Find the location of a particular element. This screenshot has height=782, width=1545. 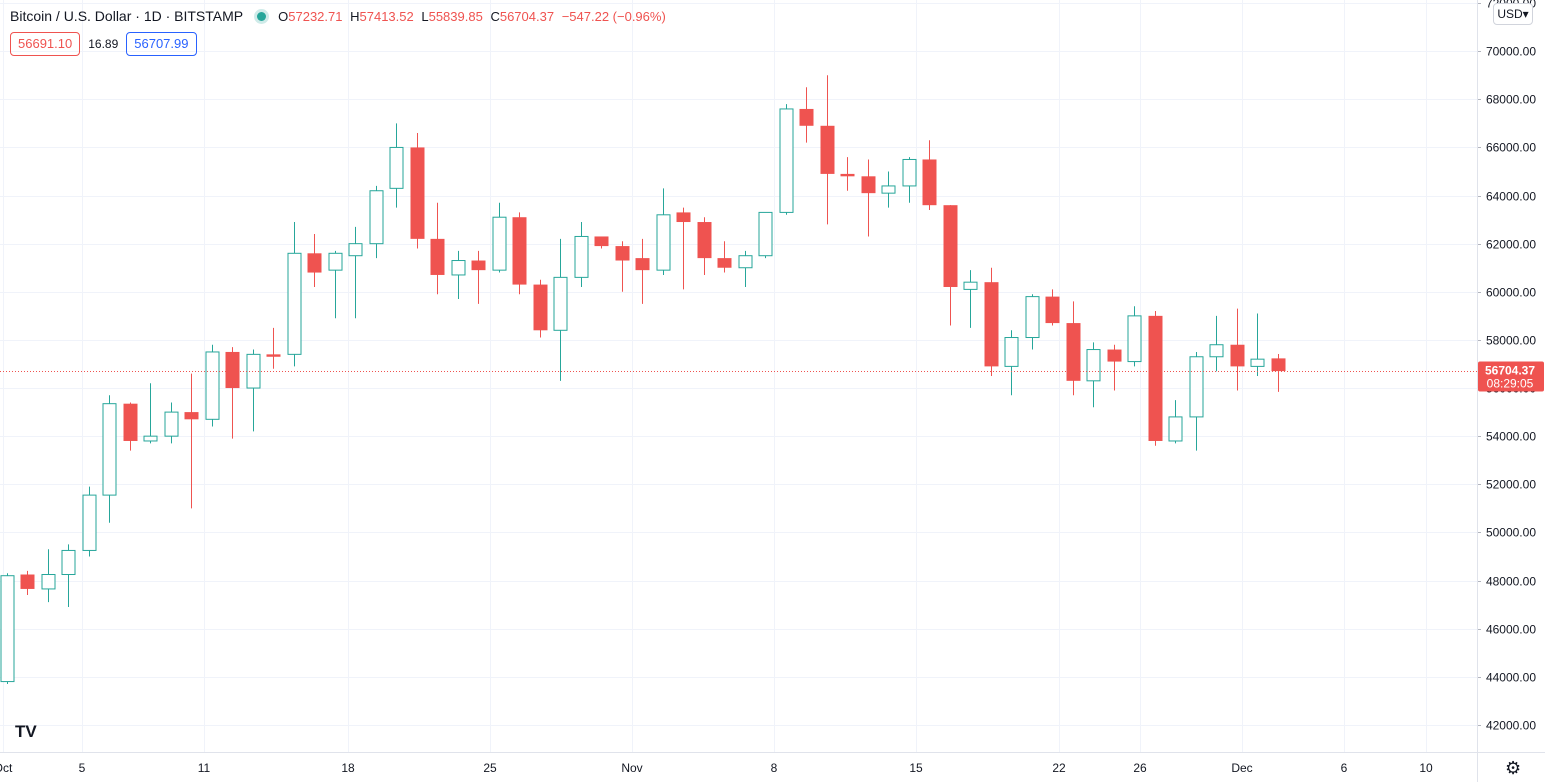

last-price-label-bg is located at coordinates (1511, 376).